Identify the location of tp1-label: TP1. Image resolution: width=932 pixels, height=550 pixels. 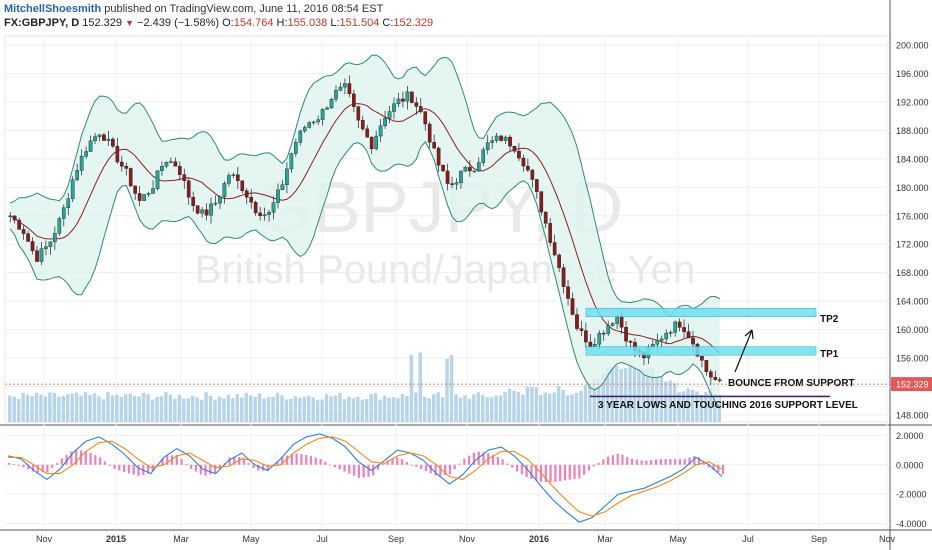
(829, 354).